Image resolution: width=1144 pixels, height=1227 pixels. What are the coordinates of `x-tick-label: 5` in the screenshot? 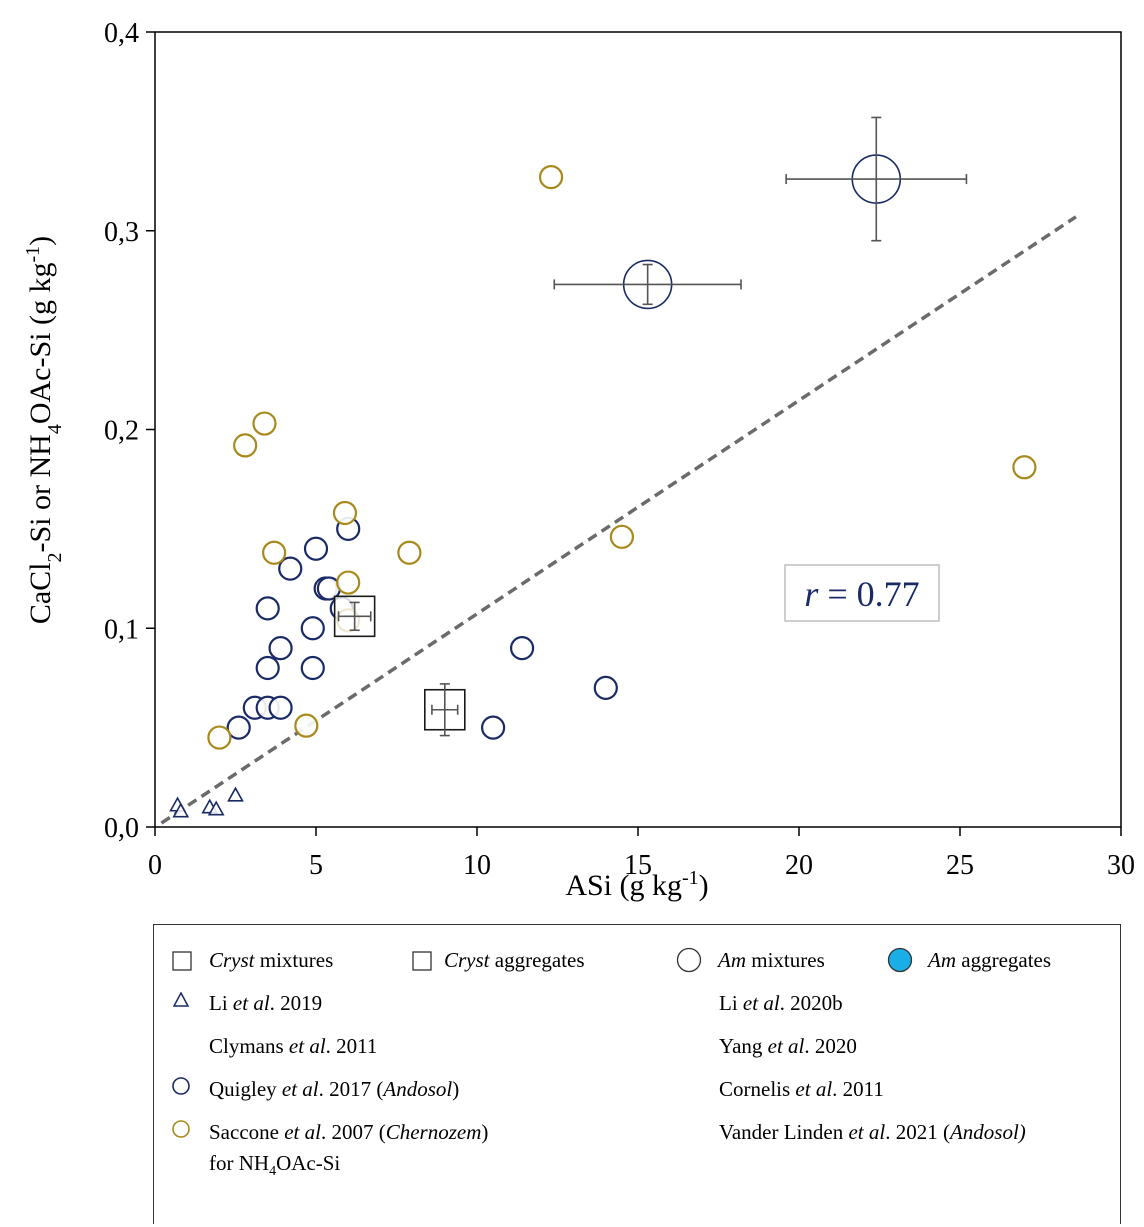 It's located at (316, 865).